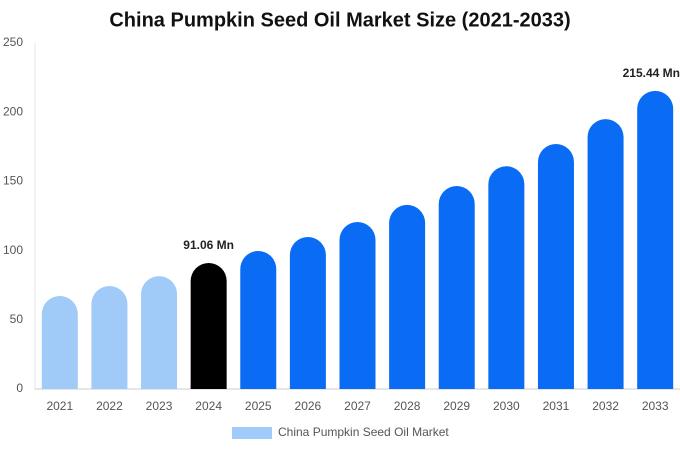  What do you see at coordinates (308, 406) in the screenshot?
I see `x-tick-label: 2026` at bounding box center [308, 406].